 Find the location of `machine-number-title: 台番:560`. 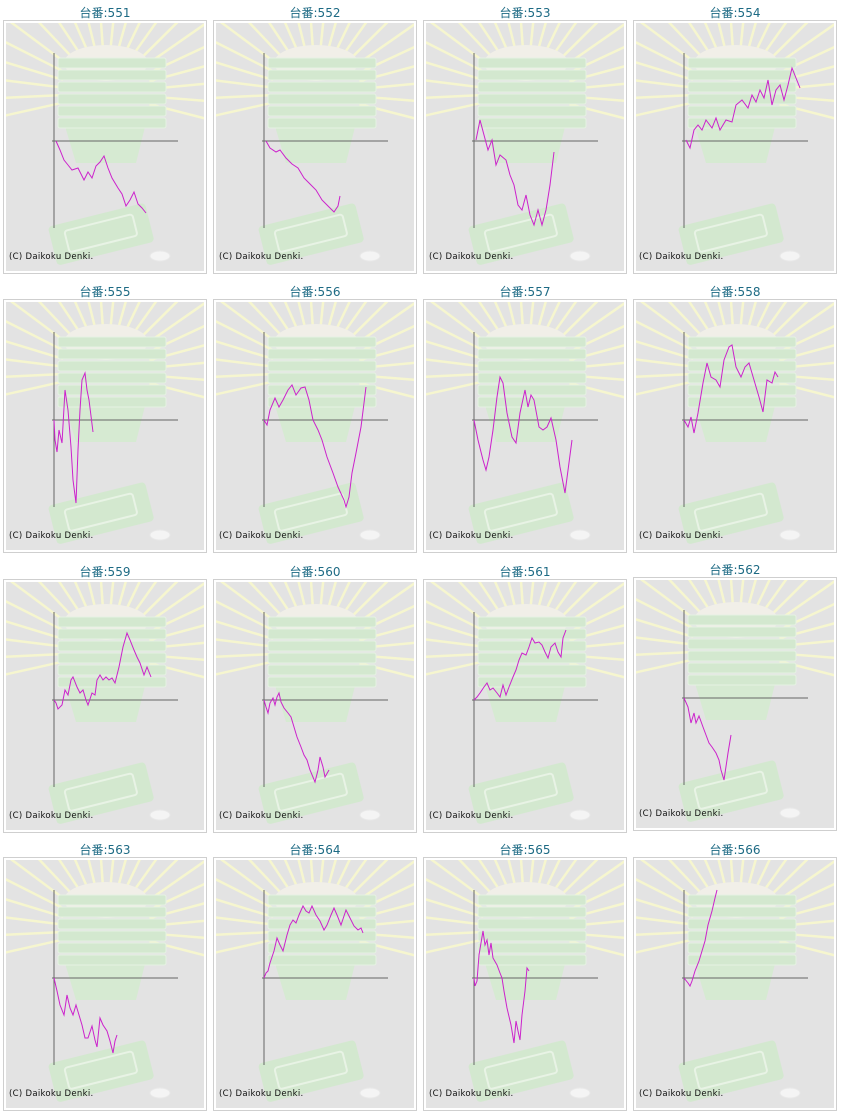

machine-number-title: 台番:560 is located at coordinates (315, 572).